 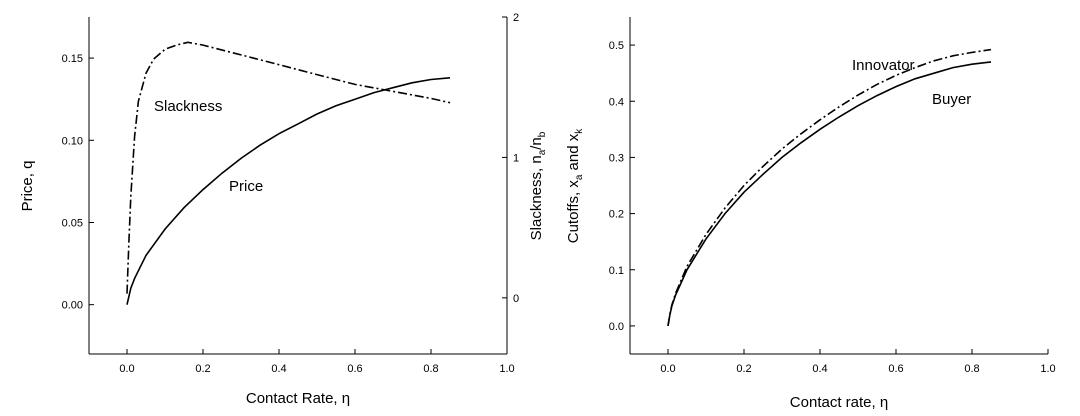 What do you see at coordinates (430, 369) in the screenshot?
I see `left-x-tick-label: 0.8` at bounding box center [430, 369].